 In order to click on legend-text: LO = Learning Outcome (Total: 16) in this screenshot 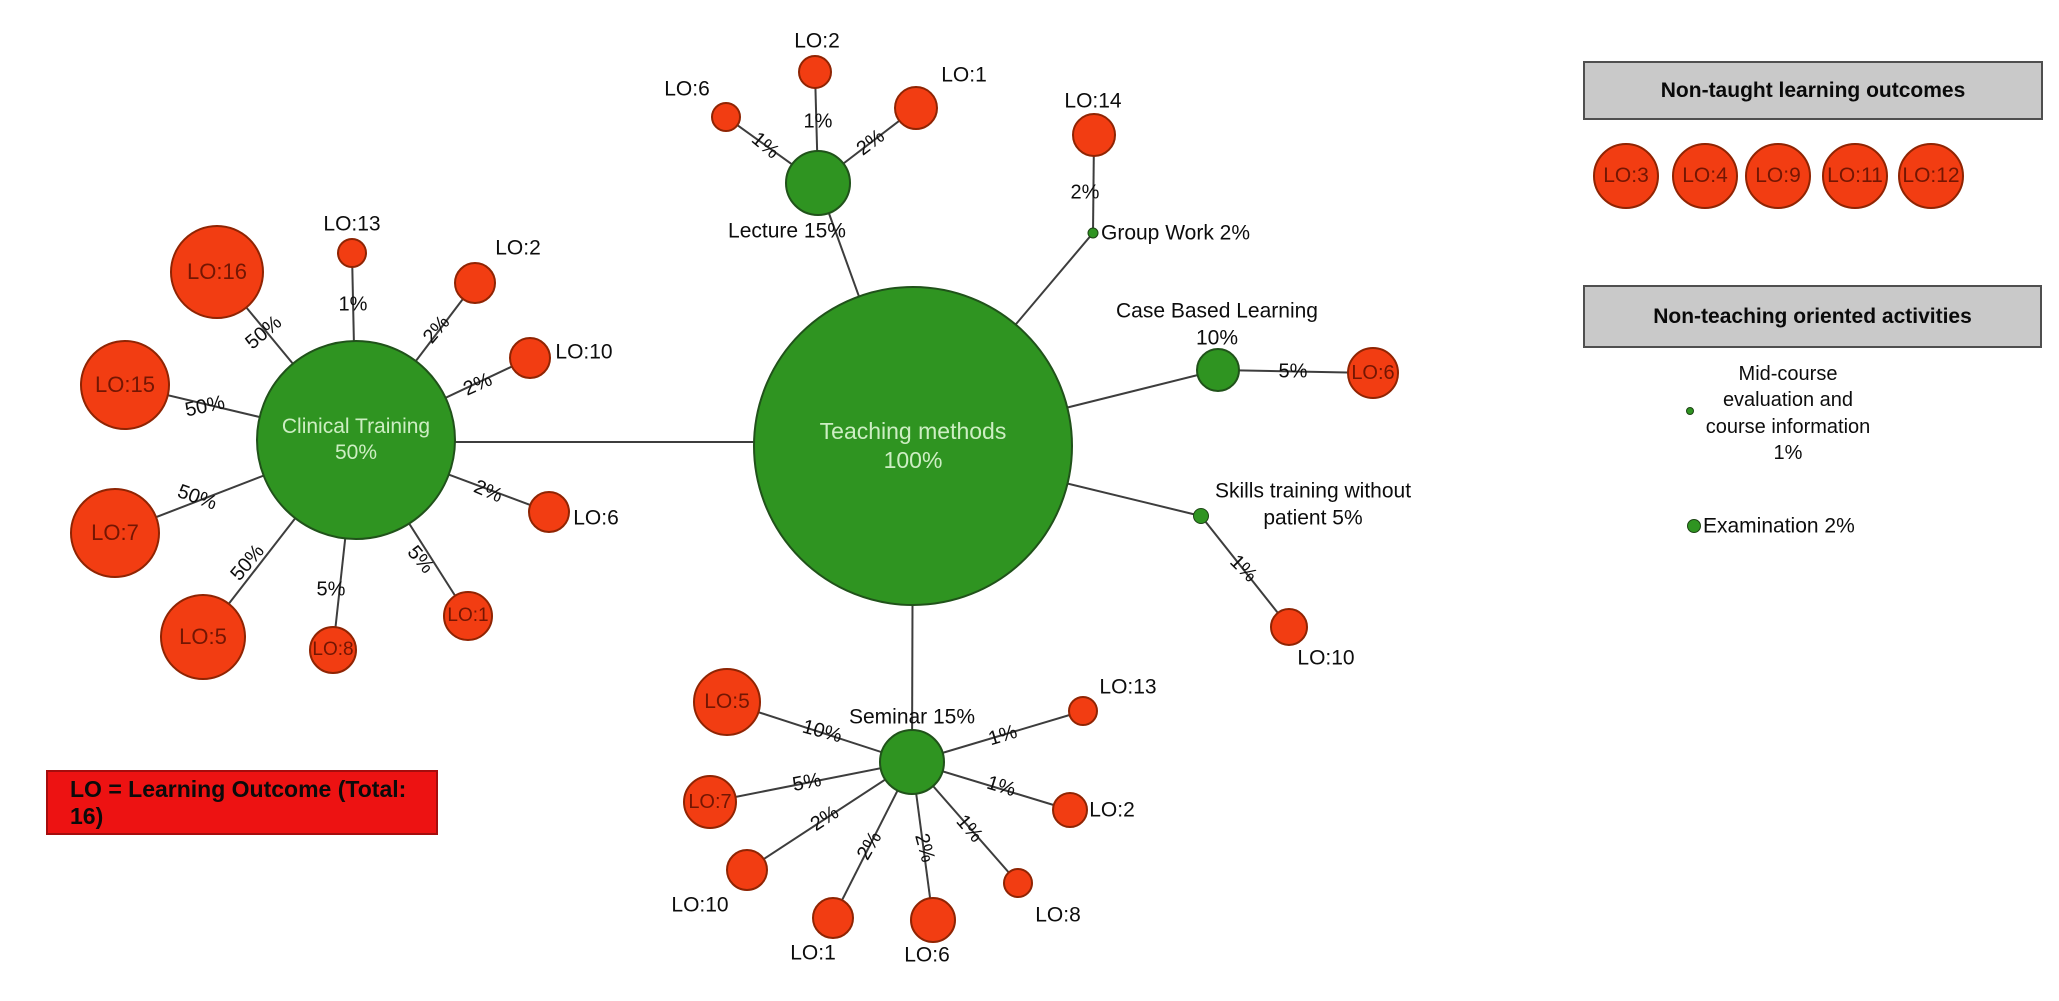, I will do `click(238, 802)`.